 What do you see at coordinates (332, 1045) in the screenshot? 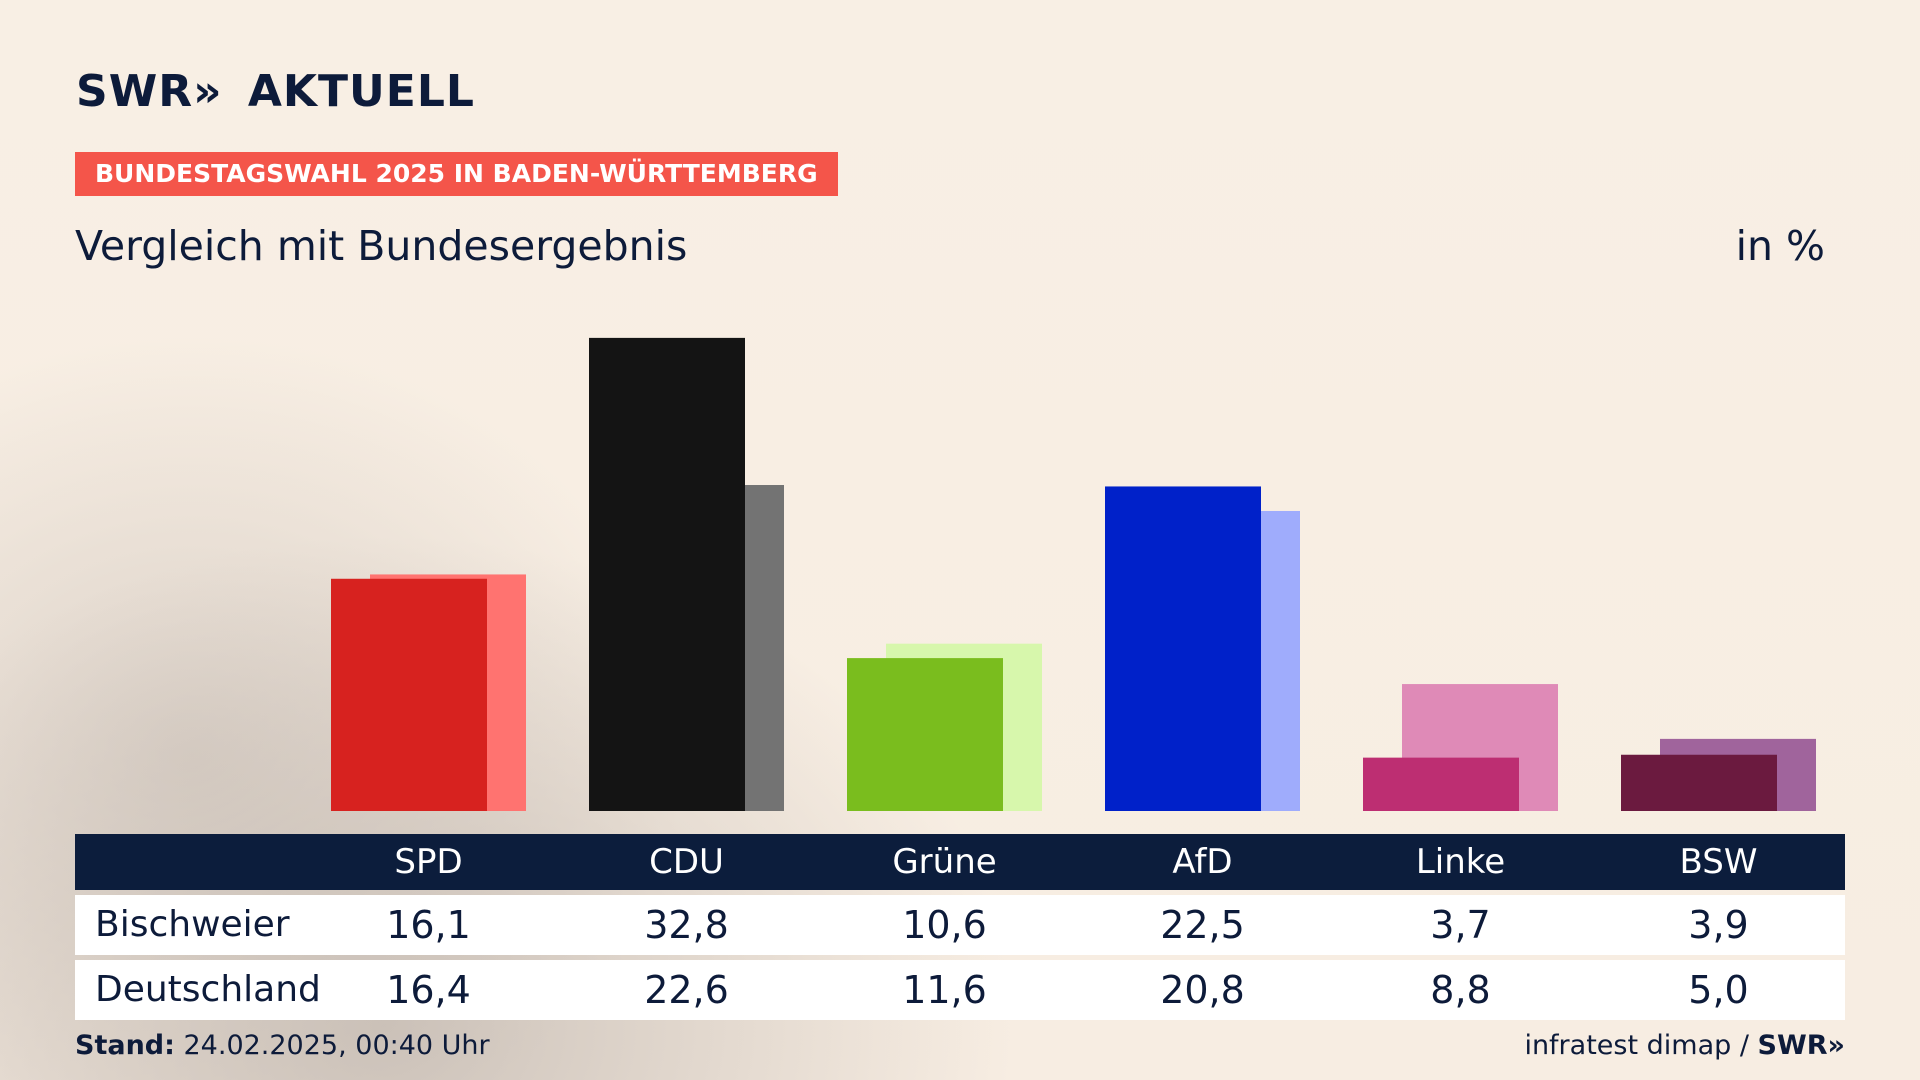
I see `timestamp-value: 24.02.2025, 00:40 Uhr` at bounding box center [332, 1045].